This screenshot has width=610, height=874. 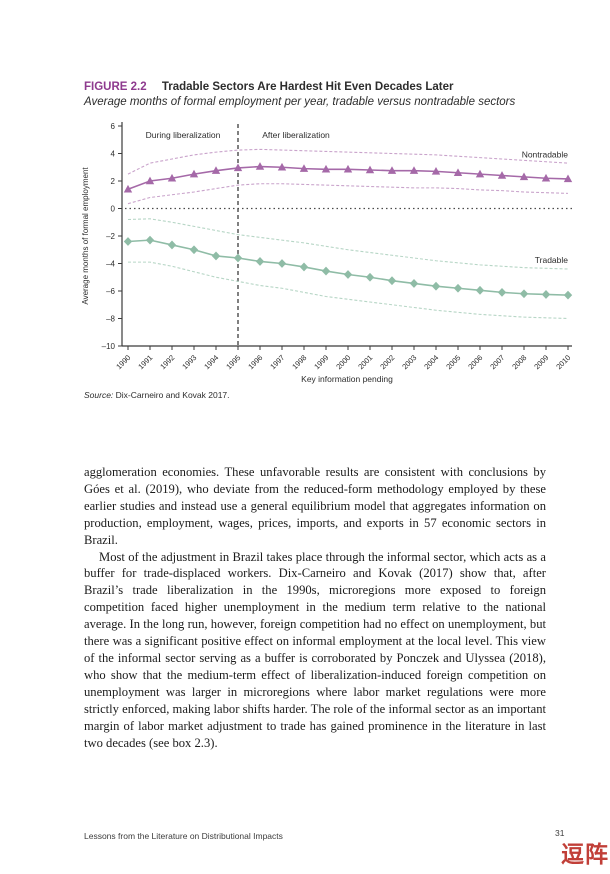 I want to click on nontradable-ci-upper, so click(x=348, y=161).